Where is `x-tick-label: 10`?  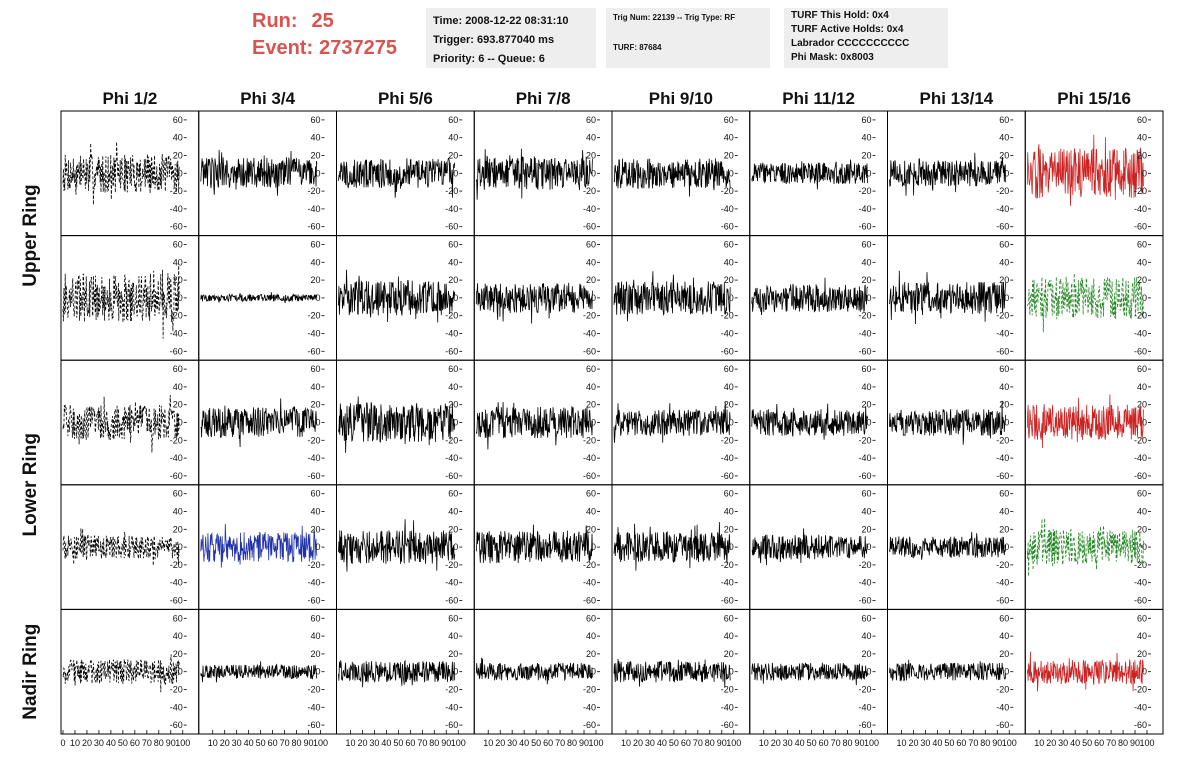
x-tick-label: 10 is located at coordinates (350, 743).